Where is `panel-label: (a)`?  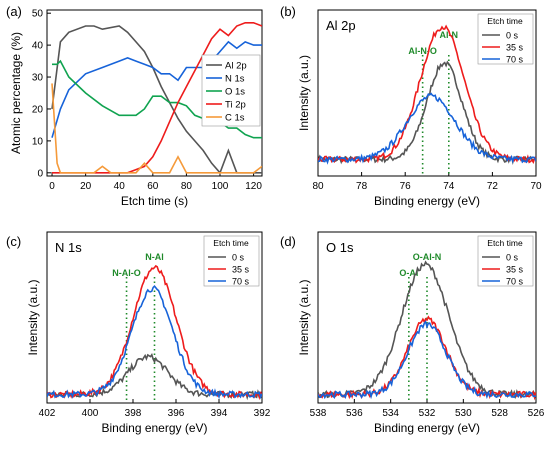
panel-label: (a) is located at coordinates (14, 11).